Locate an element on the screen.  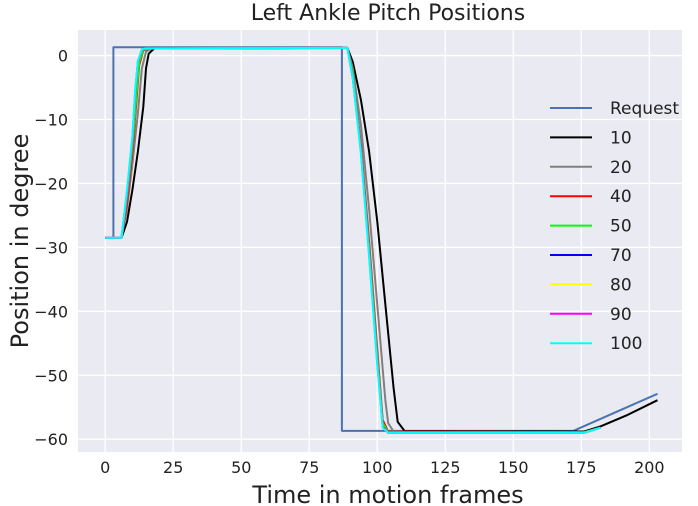
y-tick-label: 0 is located at coordinates (63, 56).